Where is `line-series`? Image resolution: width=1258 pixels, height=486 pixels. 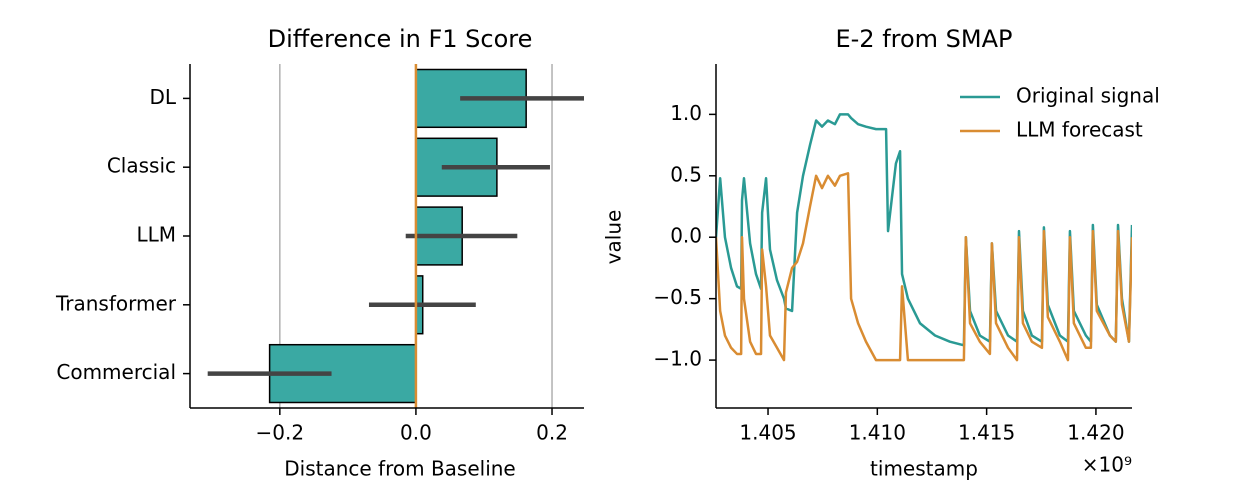
line-series is located at coordinates (924, 267).